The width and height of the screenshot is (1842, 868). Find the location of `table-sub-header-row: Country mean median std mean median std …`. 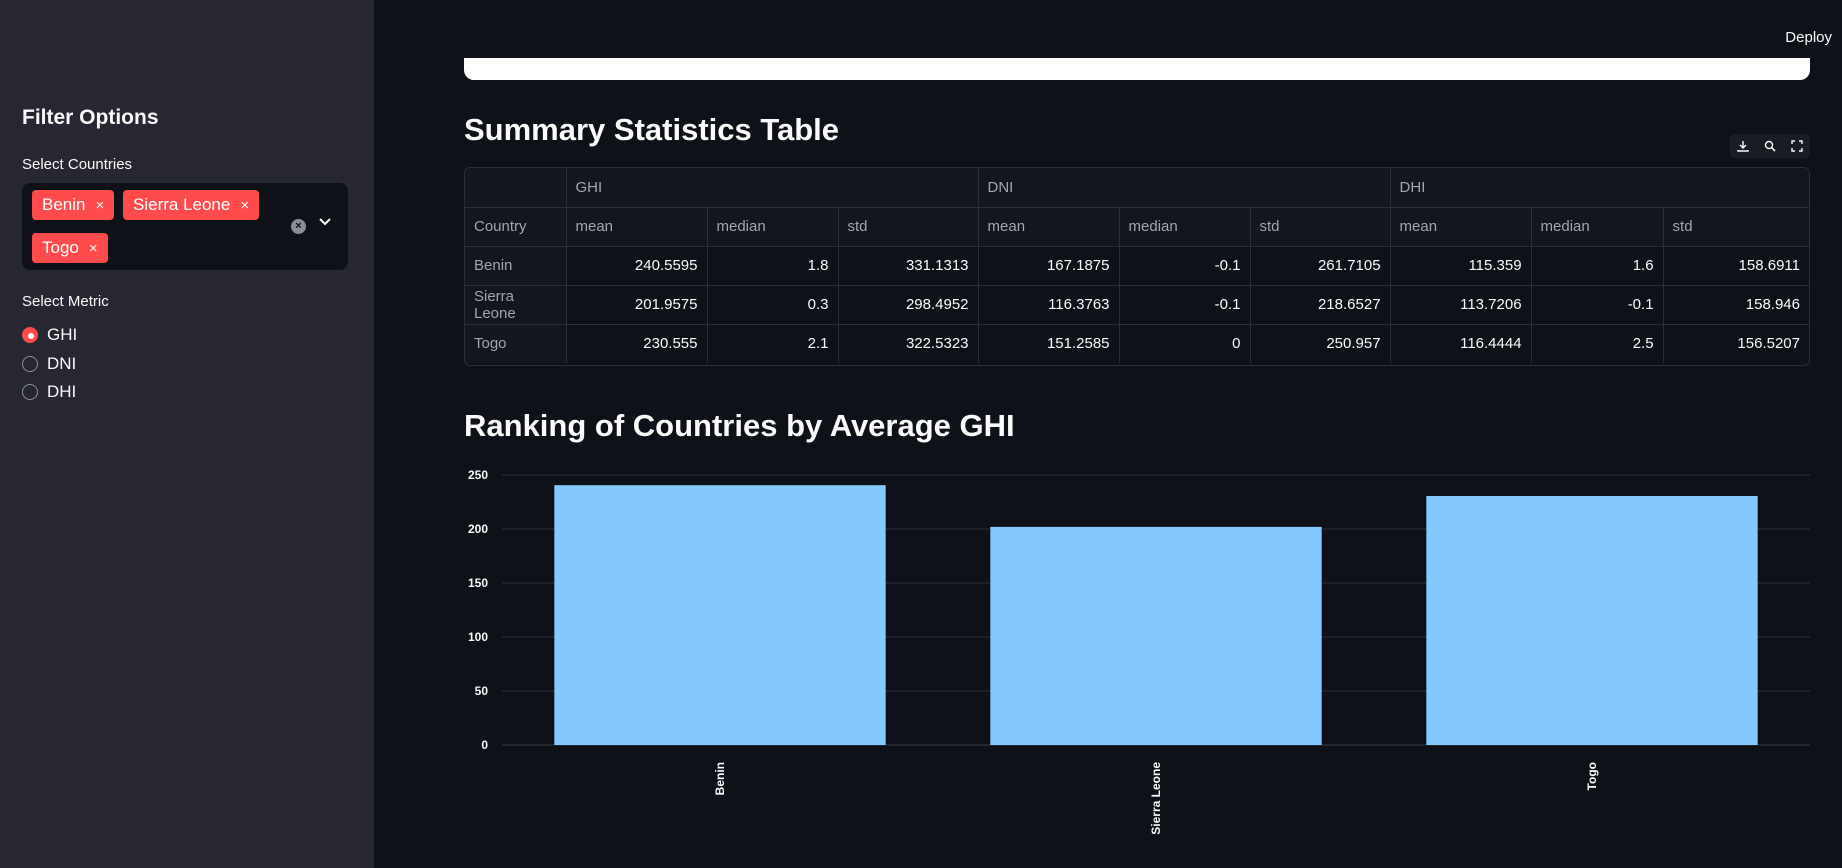

table-sub-header-row: Country mean median std mean median std … is located at coordinates (1137, 226).